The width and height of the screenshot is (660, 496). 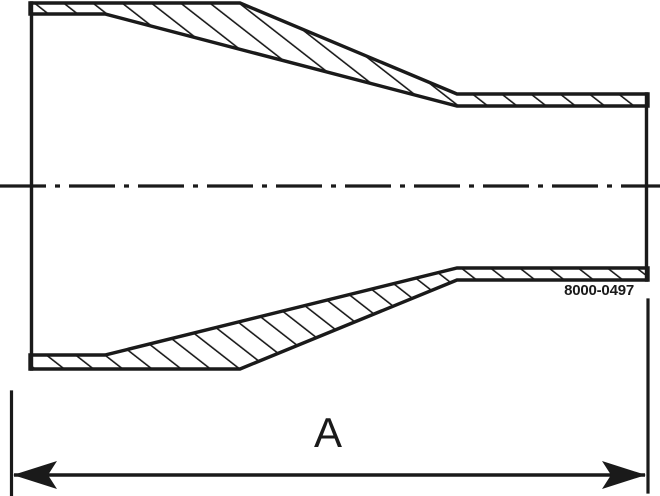 What do you see at coordinates (35, 475) in the screenshot?
I see `dimension-arrow-left` at bounding box center [35, 475].